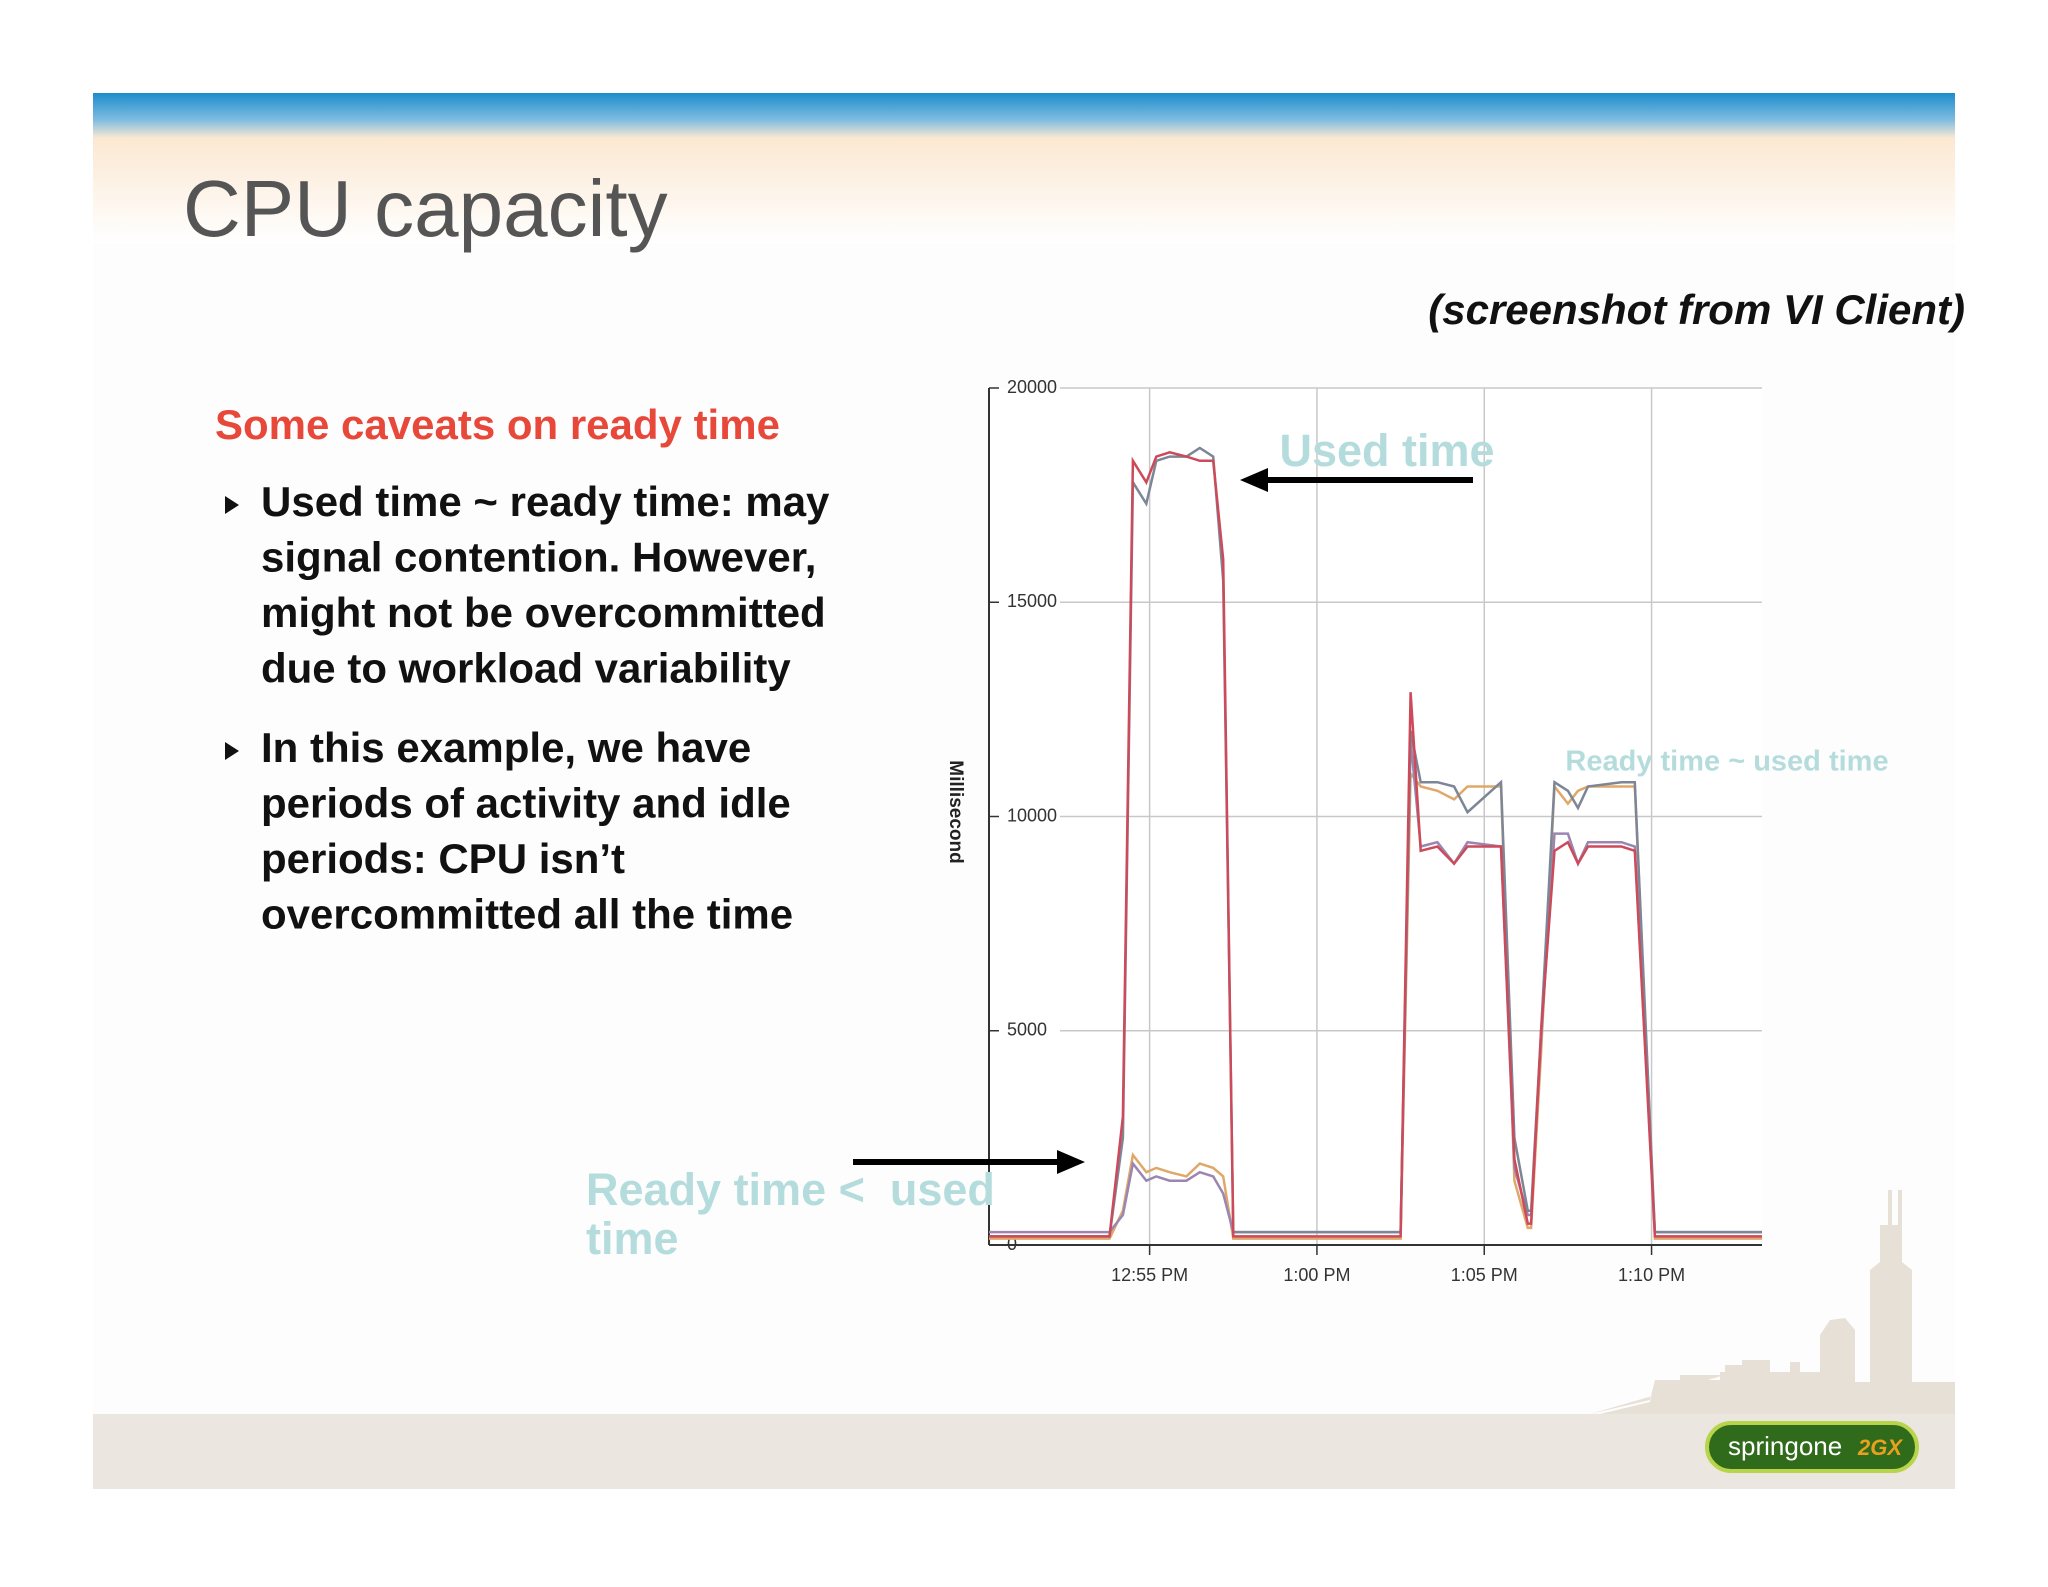 This screenshot has height=1587, width=2048. I want to click on x-tick-label: 1:05 PM, so click(1484, 1275).